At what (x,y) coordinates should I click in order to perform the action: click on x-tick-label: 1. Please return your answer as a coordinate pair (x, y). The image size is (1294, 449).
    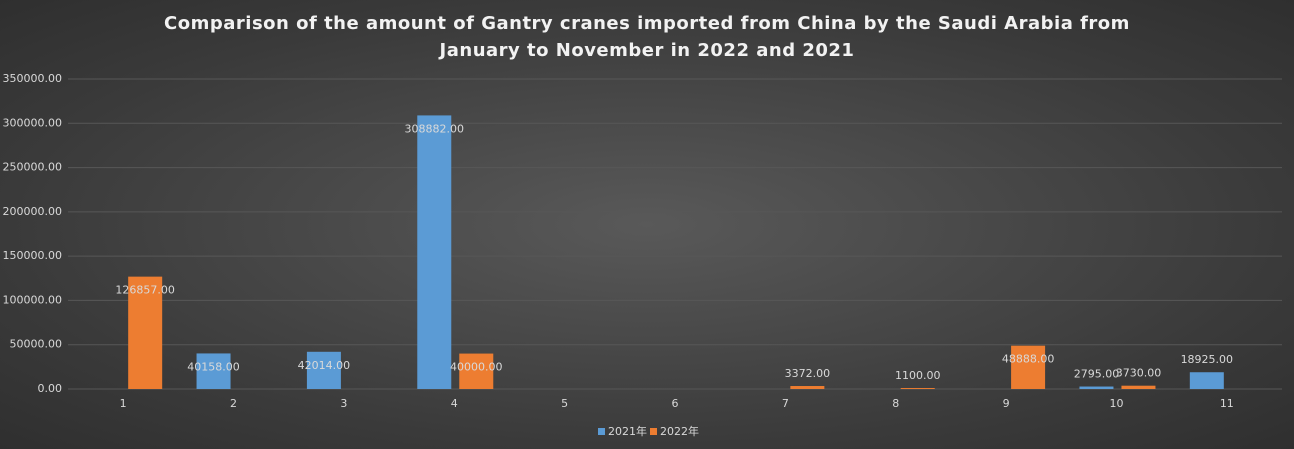
    Looking at the image, I should click on (123, 403).